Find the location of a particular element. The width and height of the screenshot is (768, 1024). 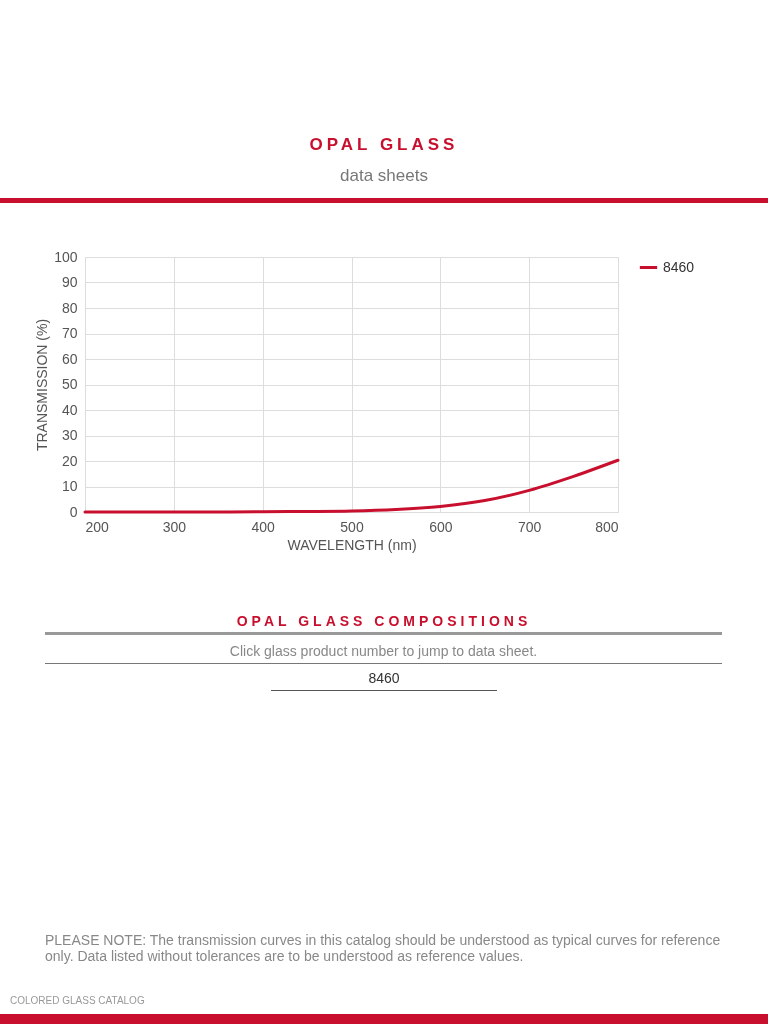

text: 8460 is located at coordinates (384, 679).